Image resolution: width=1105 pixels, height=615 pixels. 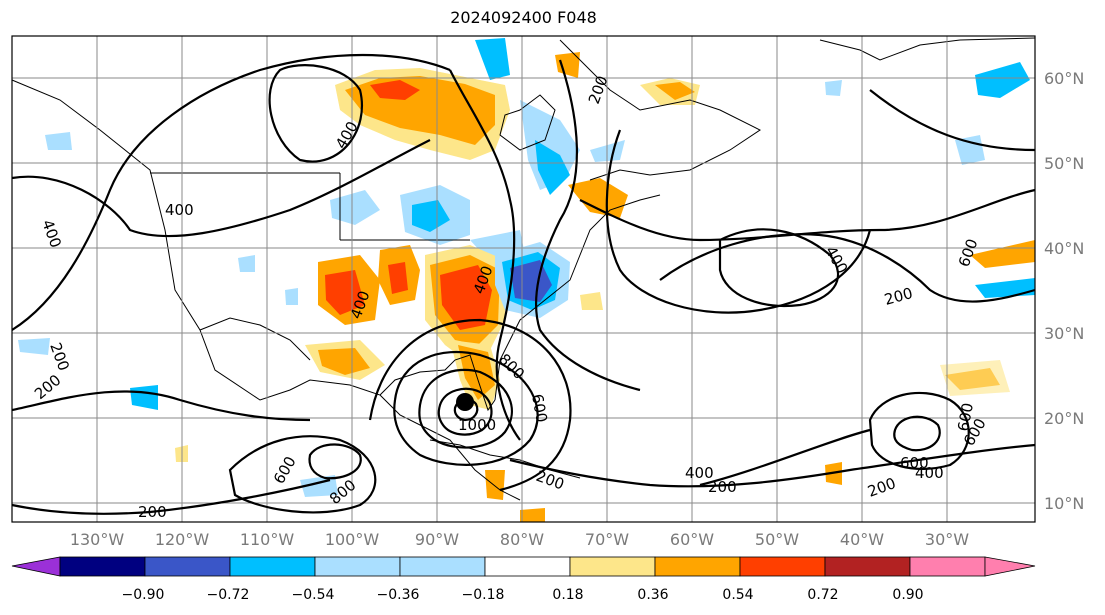 I want to click on latitude-label: 40°N, so click(x=1064, y=248).